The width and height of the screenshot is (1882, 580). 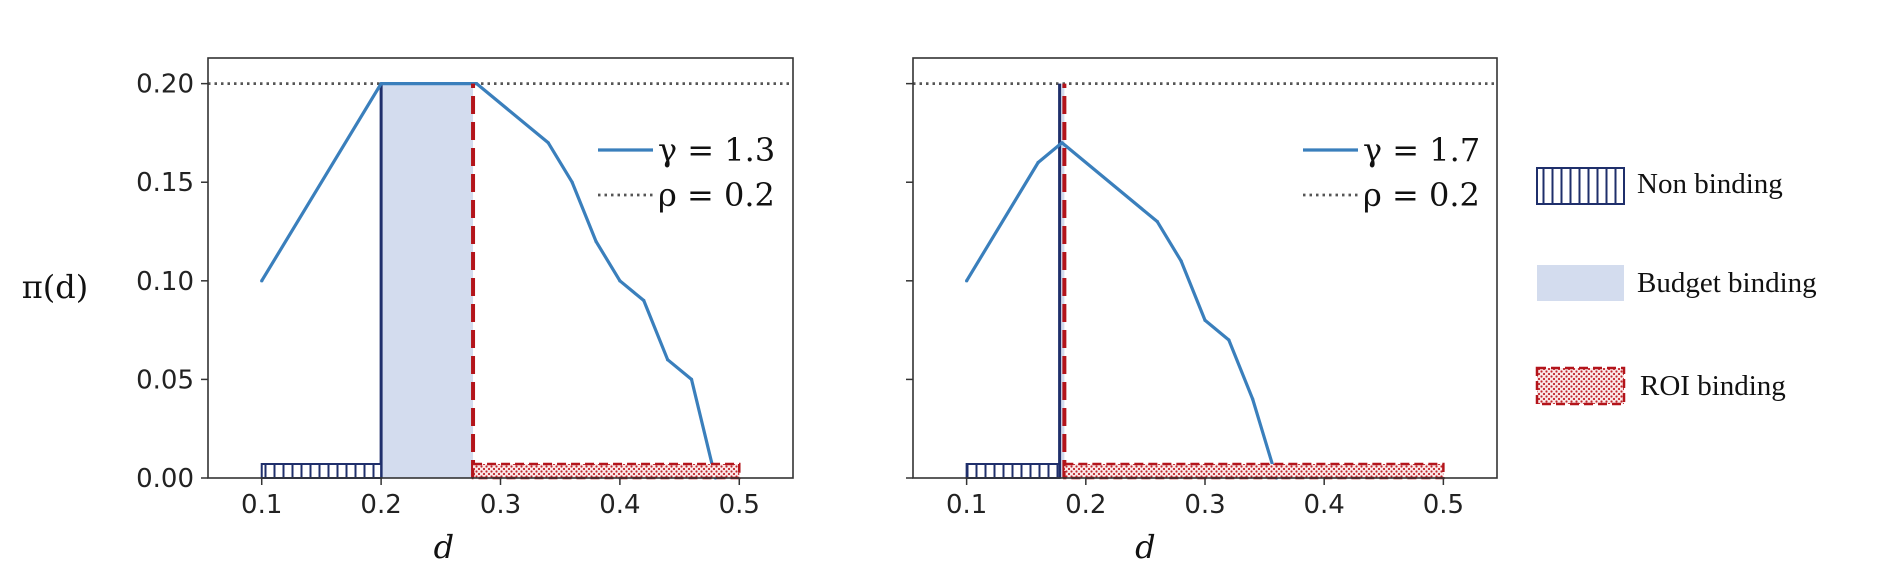 What do you see at coordinates (1122, 310) in the screenshot?
I see `pi-curve` at bounding box center [1122, 310].